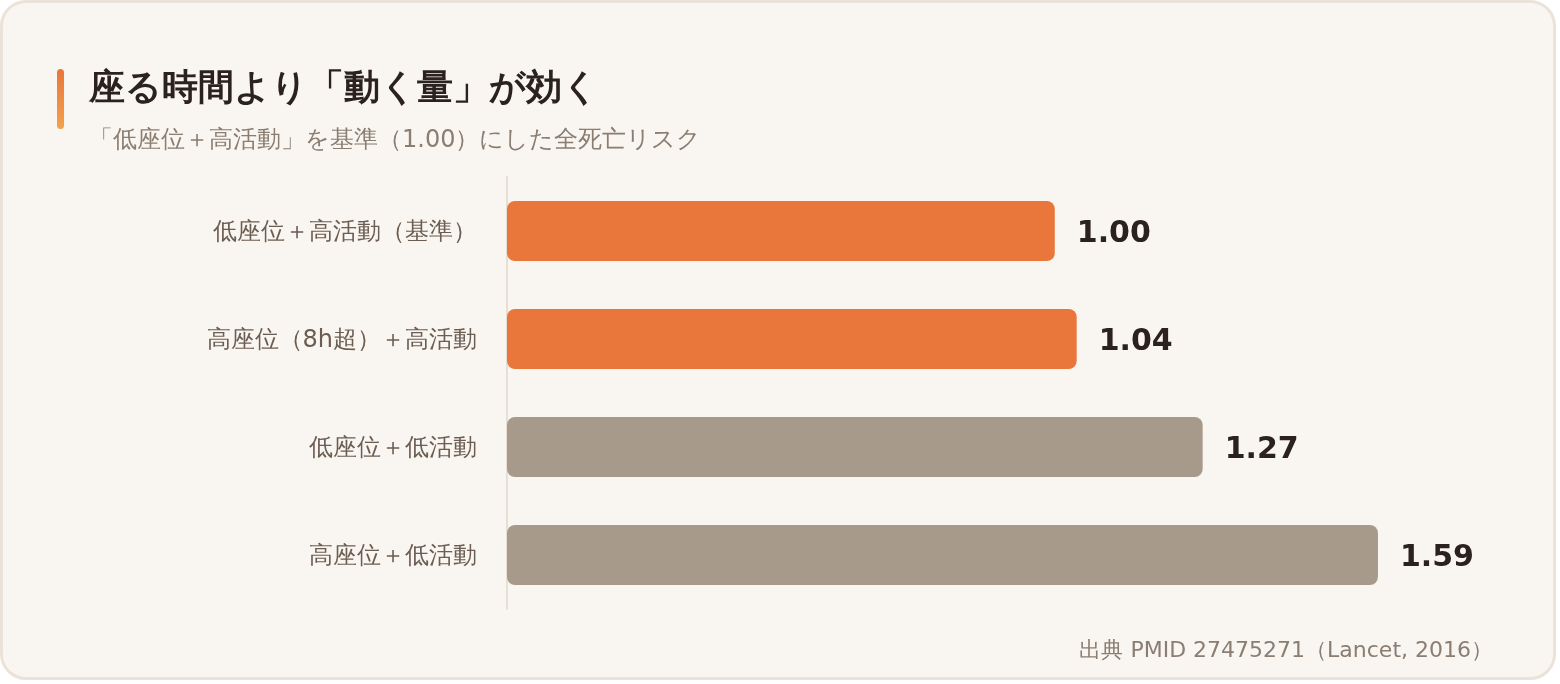 The height and width of the screenshot is (684, 1560). I want to click on chart-subtitle: 「低座位＋高活動」を基準（1.00）にした全死亡リスク, so click(395, 139).